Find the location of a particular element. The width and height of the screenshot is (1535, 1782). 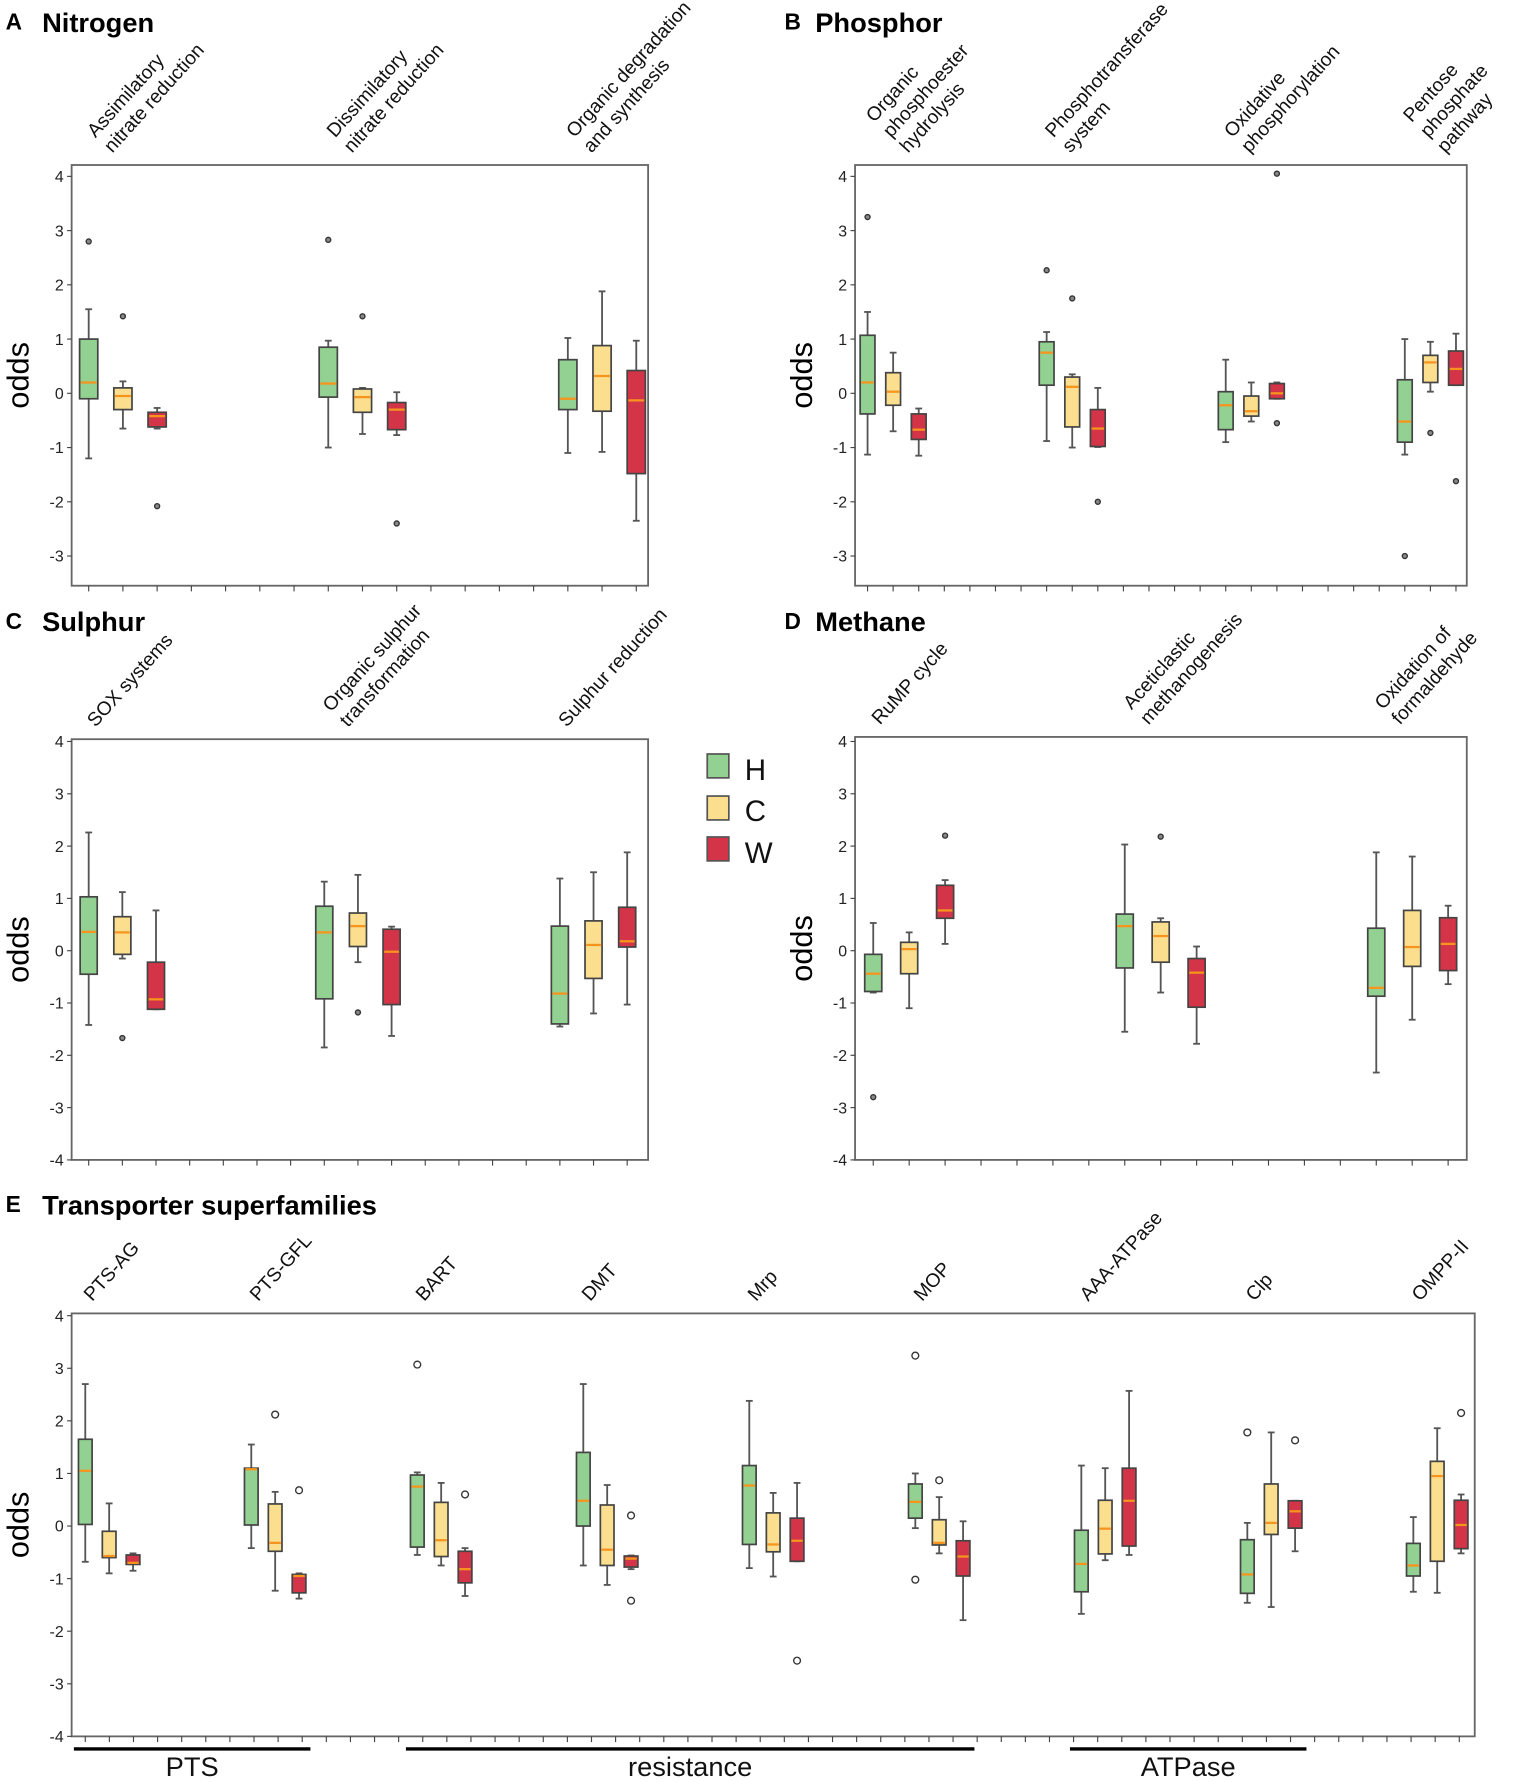

y-tick-label: 0 is located at coordinates (842, 951).